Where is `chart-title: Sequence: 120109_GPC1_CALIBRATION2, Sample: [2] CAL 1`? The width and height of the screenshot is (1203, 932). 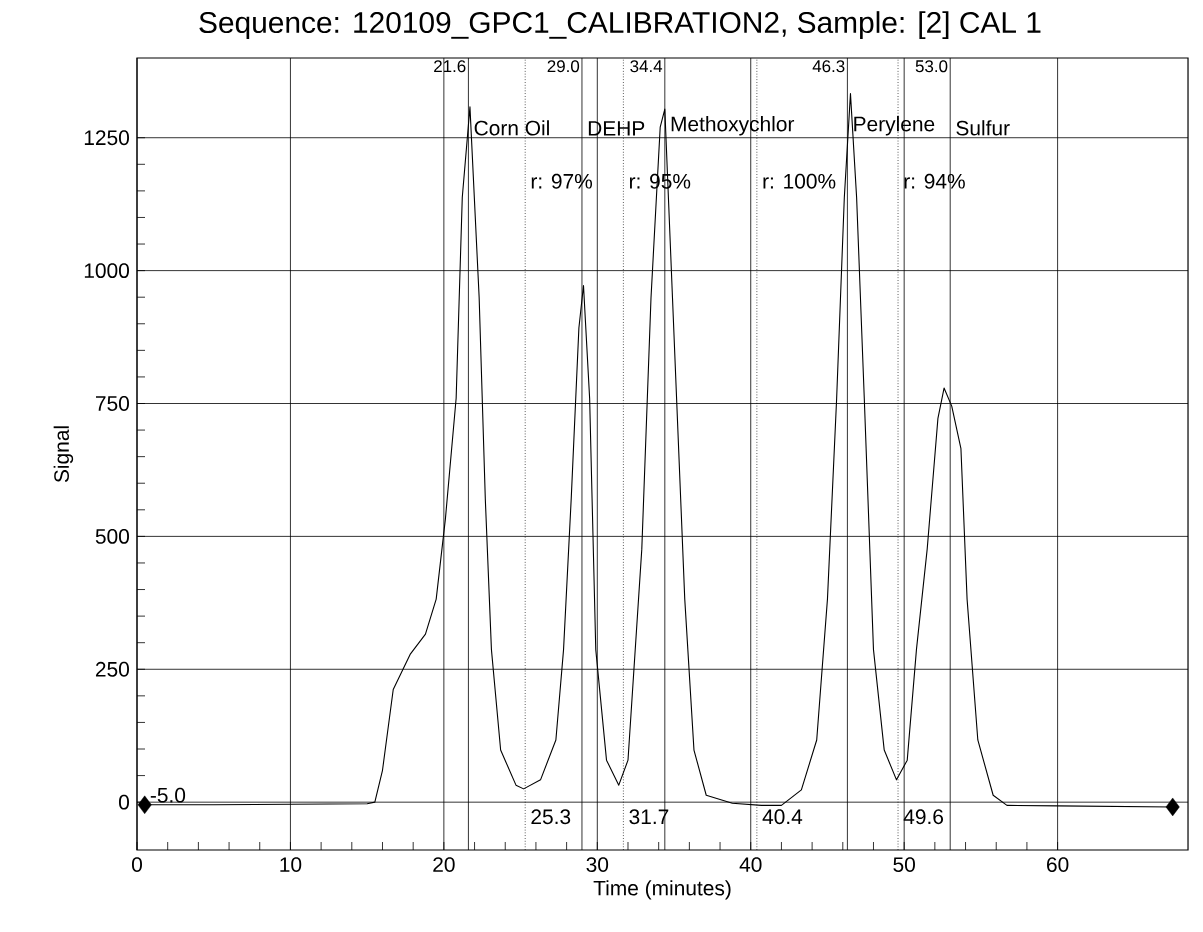
chart-title: Sequence: 120109_GPC1_CALIBRATION2, Sample: [2] CAL 1 is located at coordinates (620, 25).